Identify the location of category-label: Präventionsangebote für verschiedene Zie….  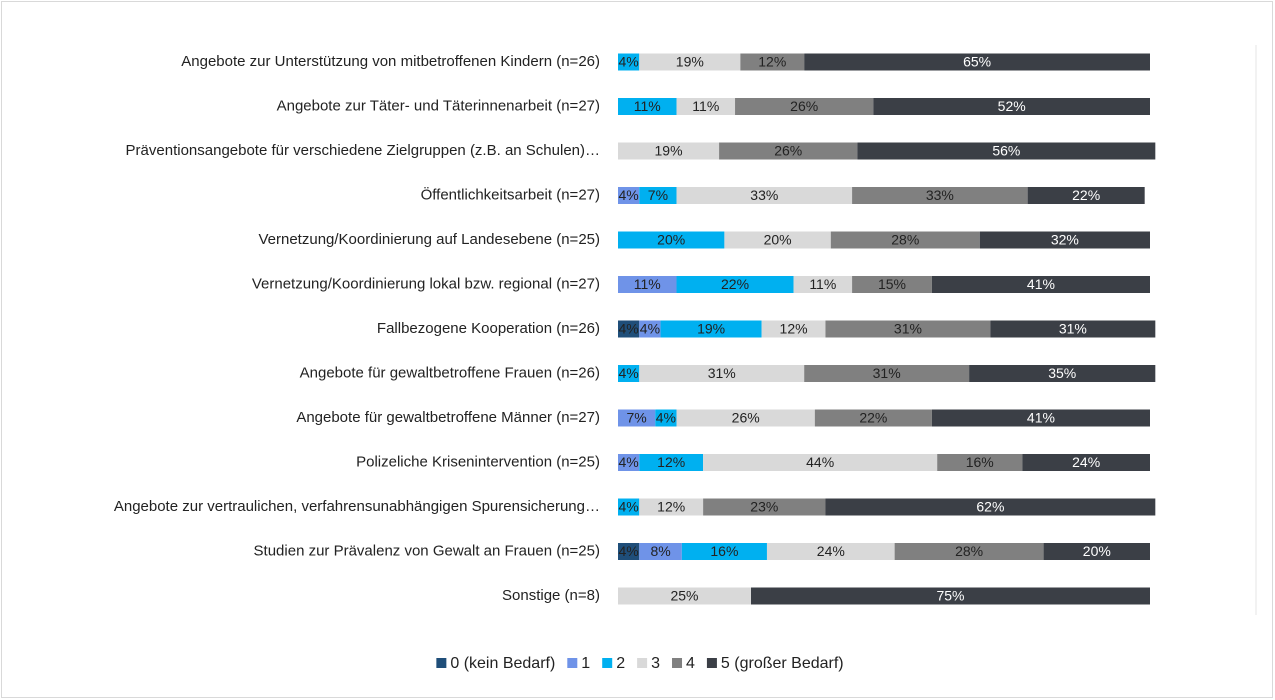
(363, 150).